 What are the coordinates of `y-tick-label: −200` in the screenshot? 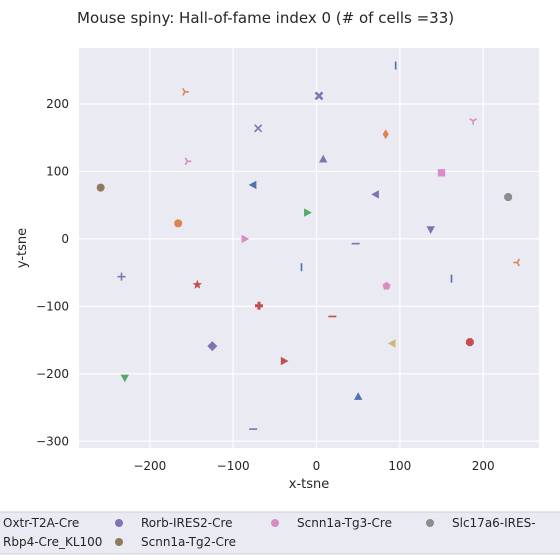 It's located at (52, 374).